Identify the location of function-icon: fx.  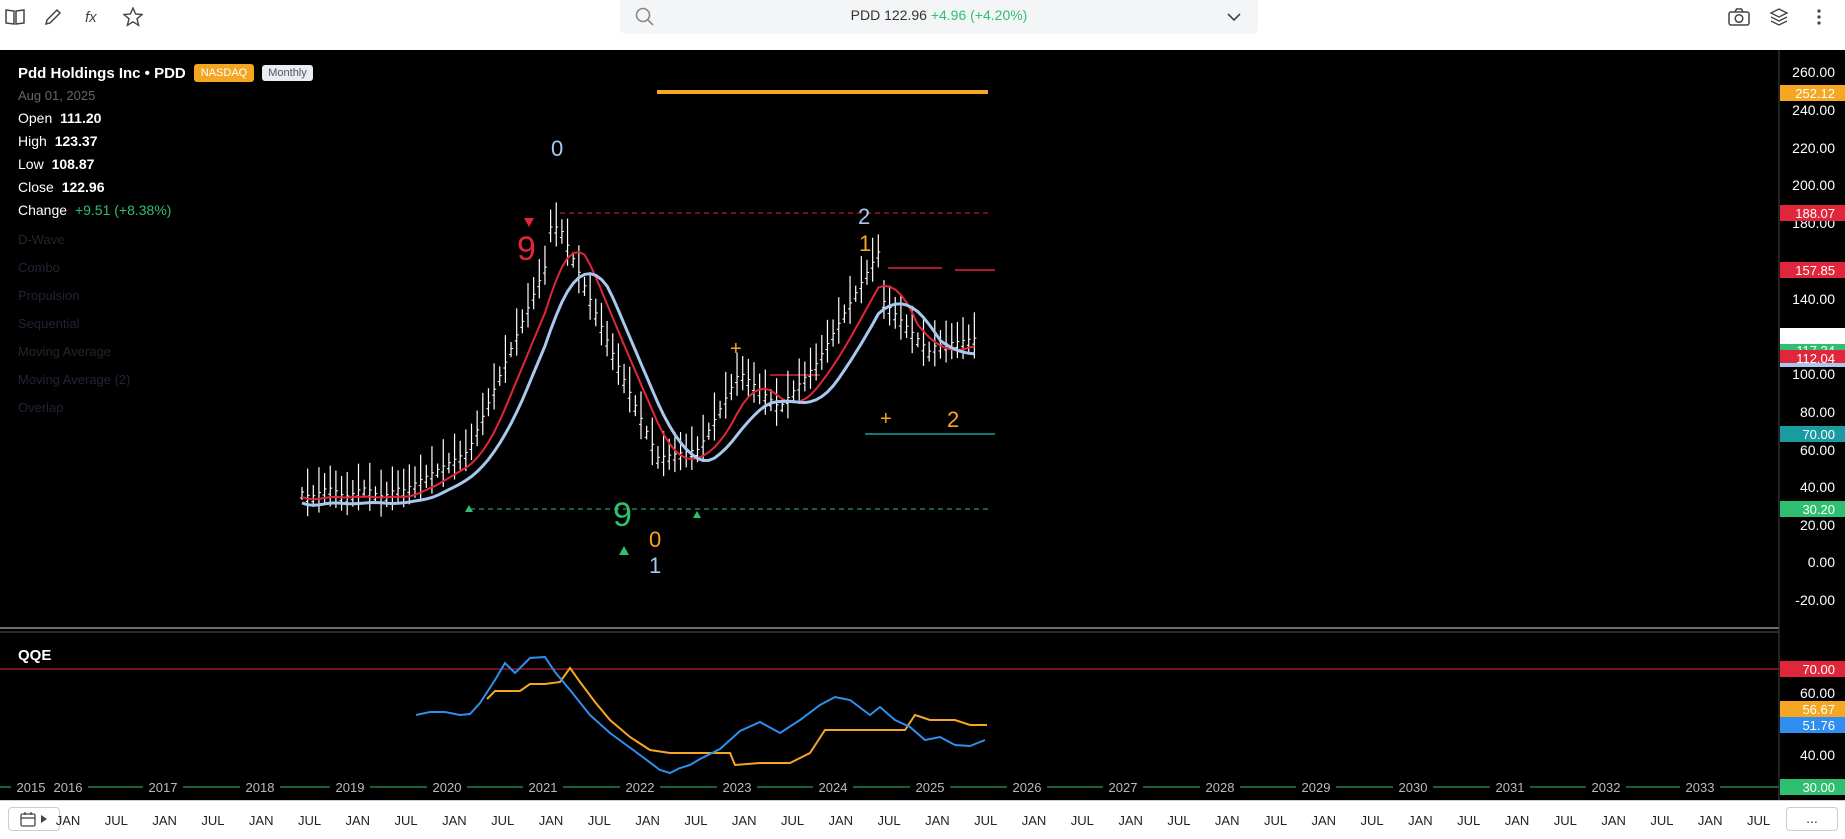
(93, 17).